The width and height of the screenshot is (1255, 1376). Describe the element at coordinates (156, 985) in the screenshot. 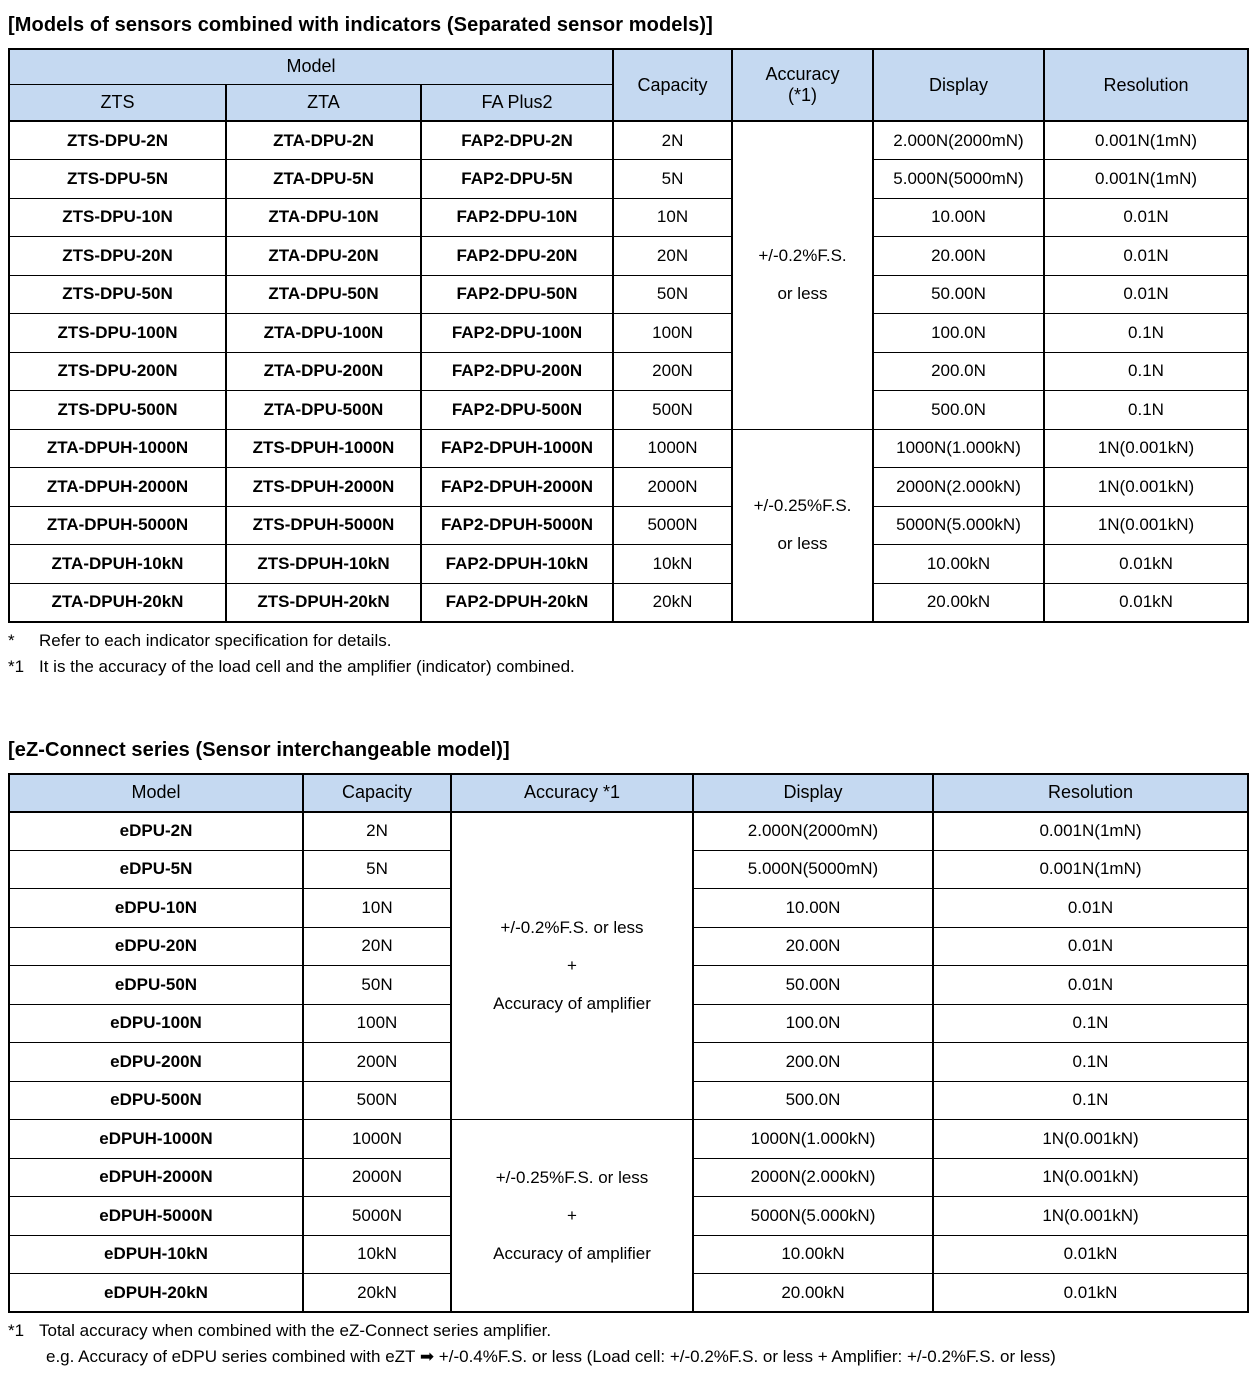

I see `model-cell: eDPU-50N` at that location.